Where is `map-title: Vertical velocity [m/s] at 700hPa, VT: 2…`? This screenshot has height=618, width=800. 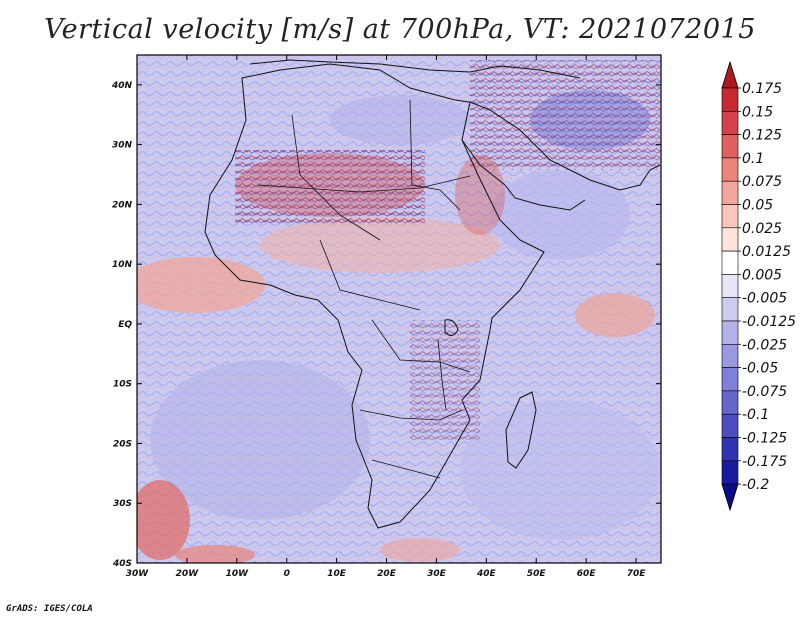
map-title: Vertical velocity [m/s] at 700hPa, VT: 2… is located at coordinates (400, 29).